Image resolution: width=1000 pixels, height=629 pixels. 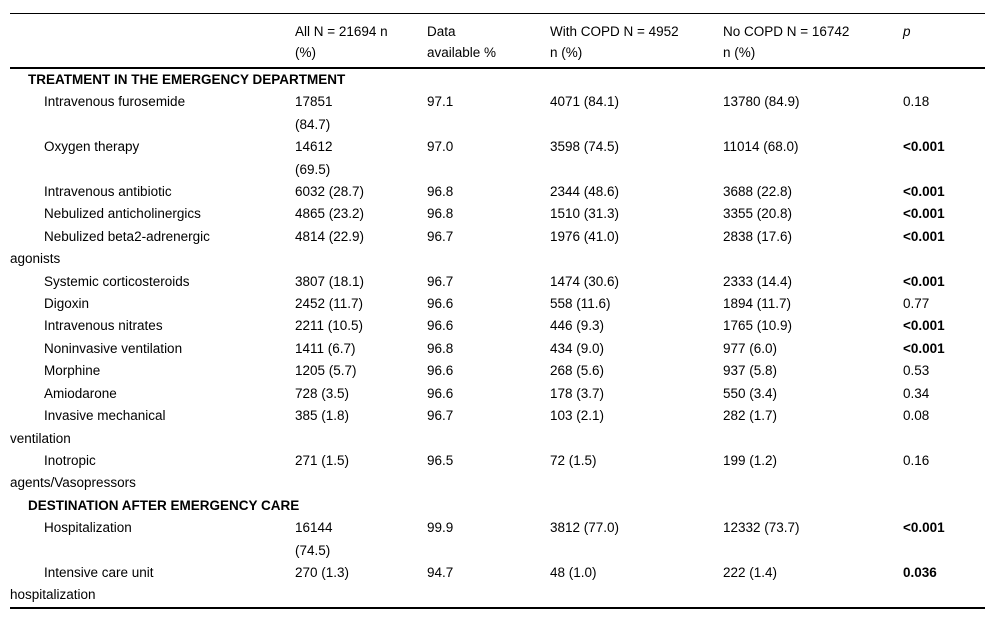 I want to click on cell-data-available: 97.0, so click(x=440, y=147).